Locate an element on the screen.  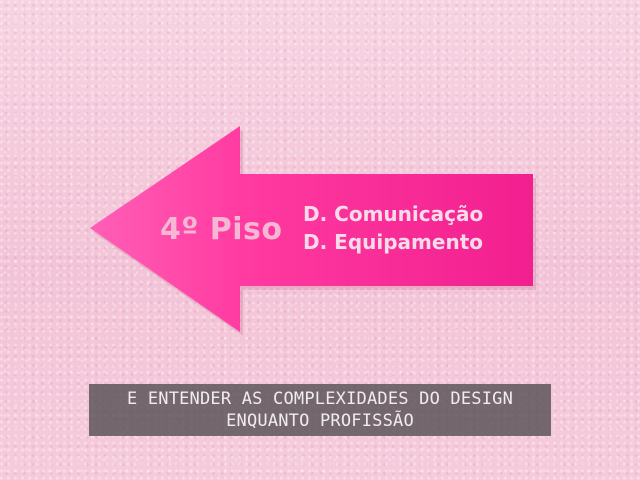
subtitle-line-2: ENQUANTO PROFISSÃO is located at coordinates (320, 421).